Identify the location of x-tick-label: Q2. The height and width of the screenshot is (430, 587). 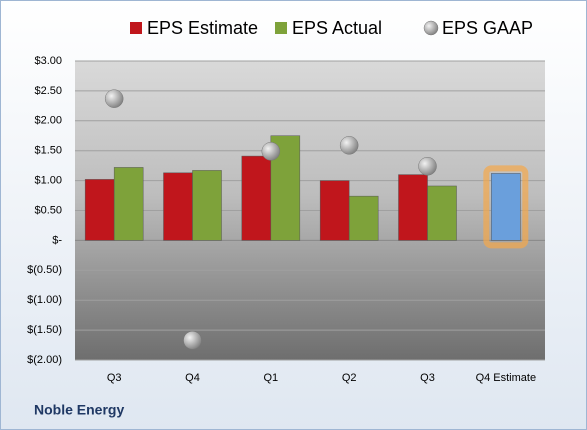
(349, 378).